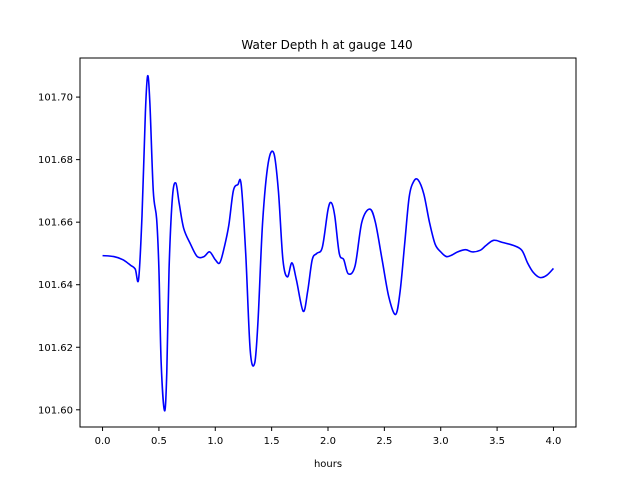 The width and height of the screenshot is (640, 480). What do you see at coordinates (326, 45) in the screenshot?
I see `chart-title: Water Depth h at gauge 140` at bounding box center [326, 45].